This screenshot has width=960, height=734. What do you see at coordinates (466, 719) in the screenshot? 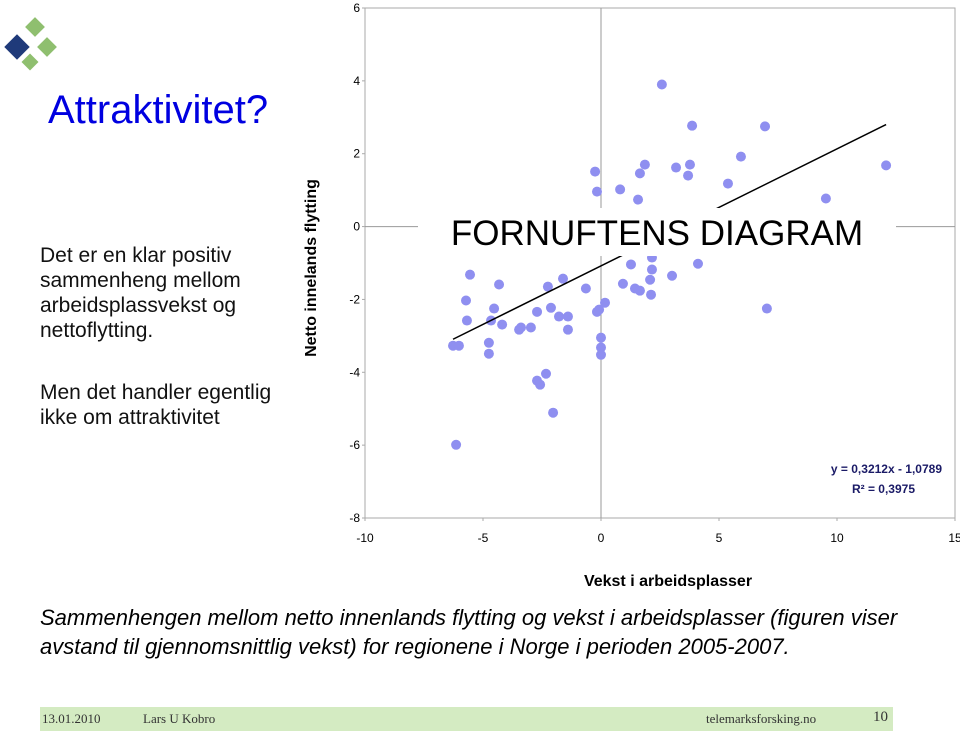
I see `footer-bar` at bounding box center [466, 719].